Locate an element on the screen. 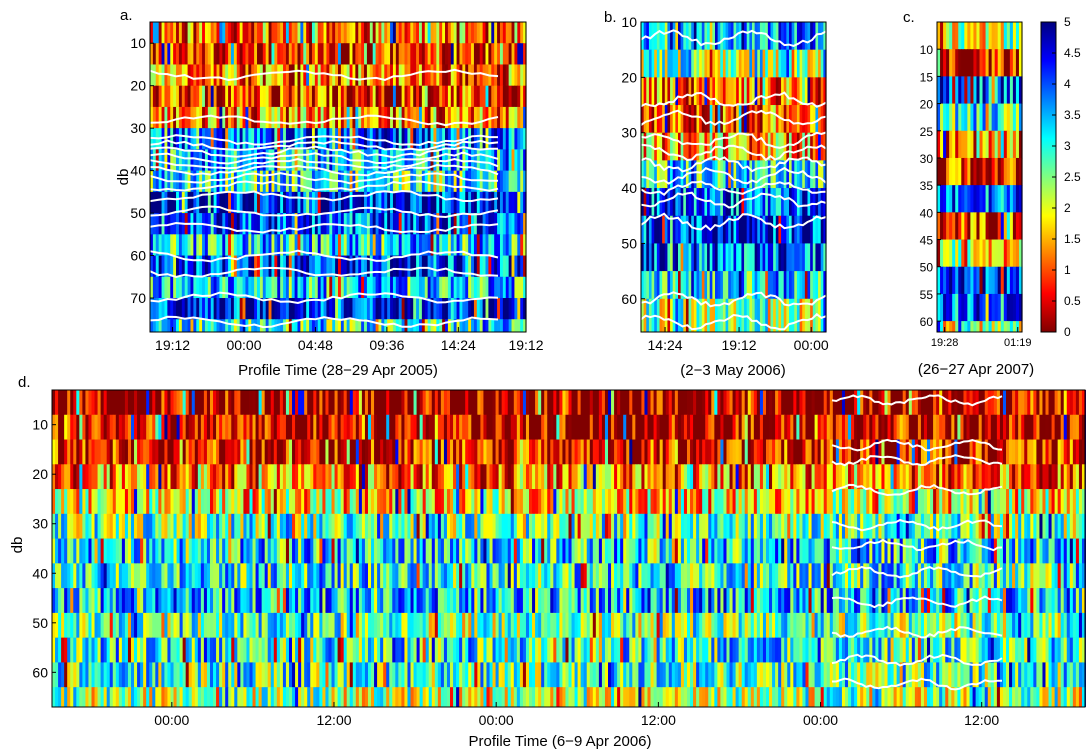 This screenshot has height=753, width=1086. y-tick-label: 35 is located at coordinates (927, 186).